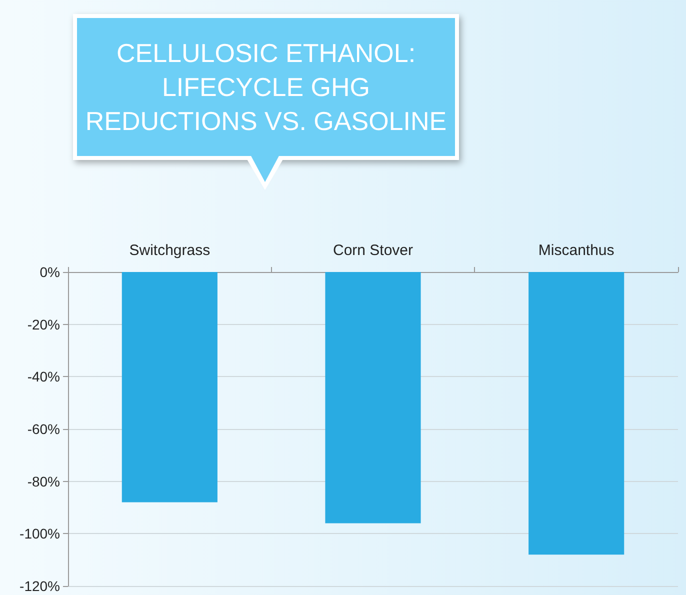 This screenshot has width=686, height=595. I want to click on y-tick-label: -40%, so click(43, 376).